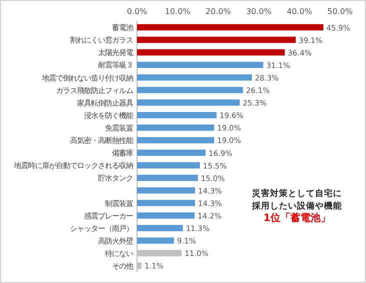 The image size is (366, 283). What do you see at coordinates (297, 218) in the screenshot?
I see `annotation: 1位「蓄電池」` at bounding box center [297, 218].